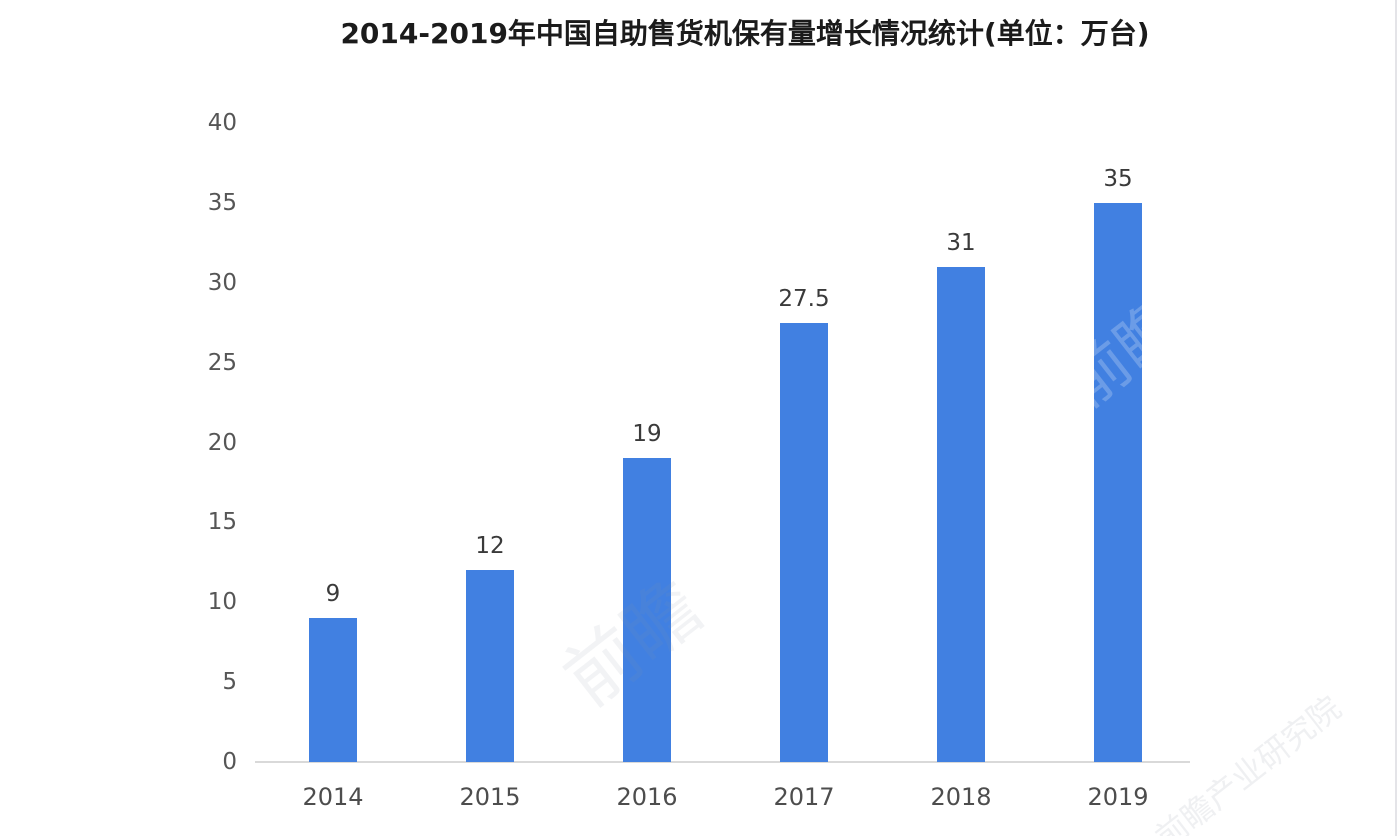  What do you see at coordinates (222, 282) in the screenshot?
I see `y-tick-label: 30` at bounding box center [222, 282].